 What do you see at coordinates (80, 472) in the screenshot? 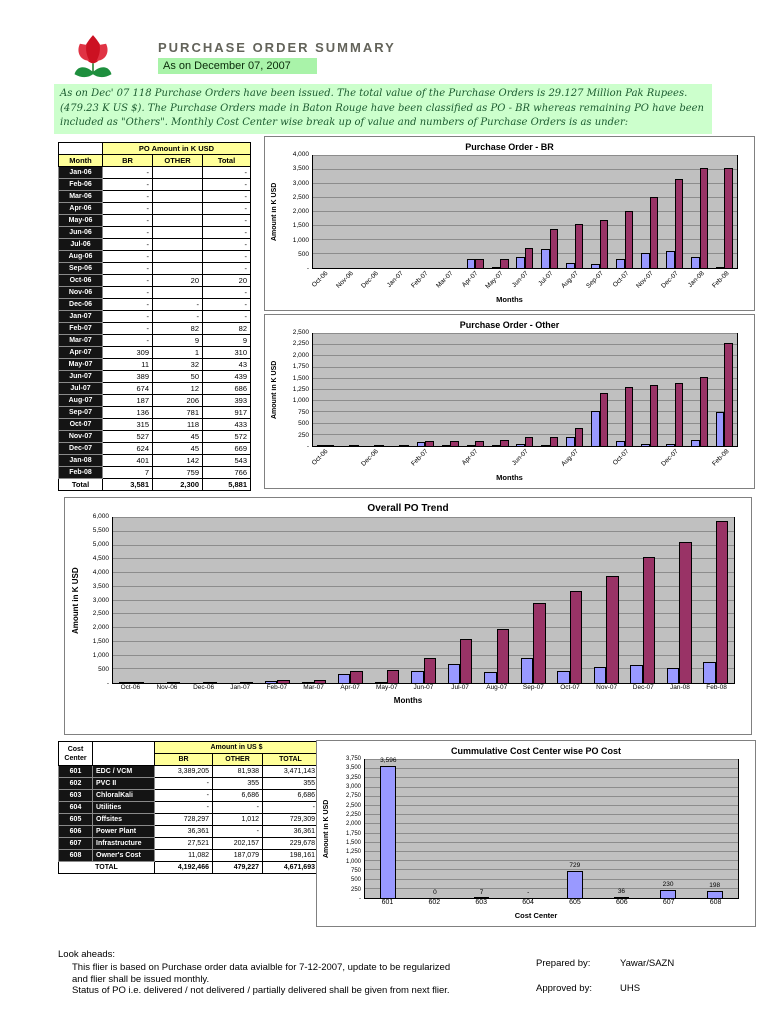
I see `month-cell: Feb-08` at bounding box center [80, 472].